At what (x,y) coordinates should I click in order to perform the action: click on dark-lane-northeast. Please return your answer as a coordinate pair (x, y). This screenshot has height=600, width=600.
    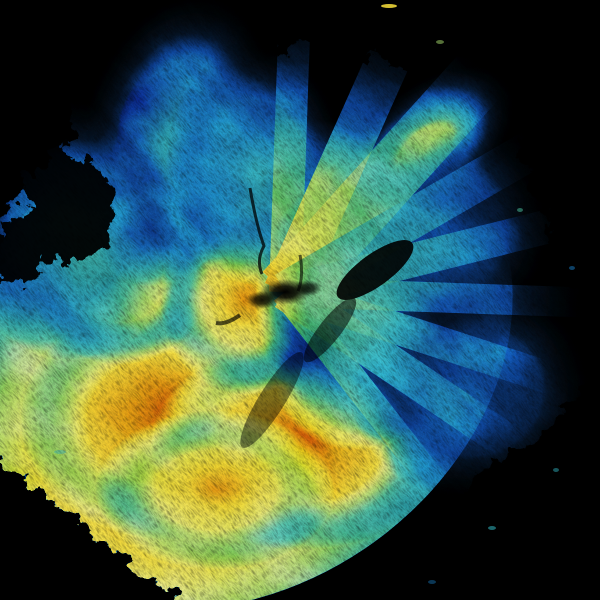
    Looking at the image, I should click on (327, 344).